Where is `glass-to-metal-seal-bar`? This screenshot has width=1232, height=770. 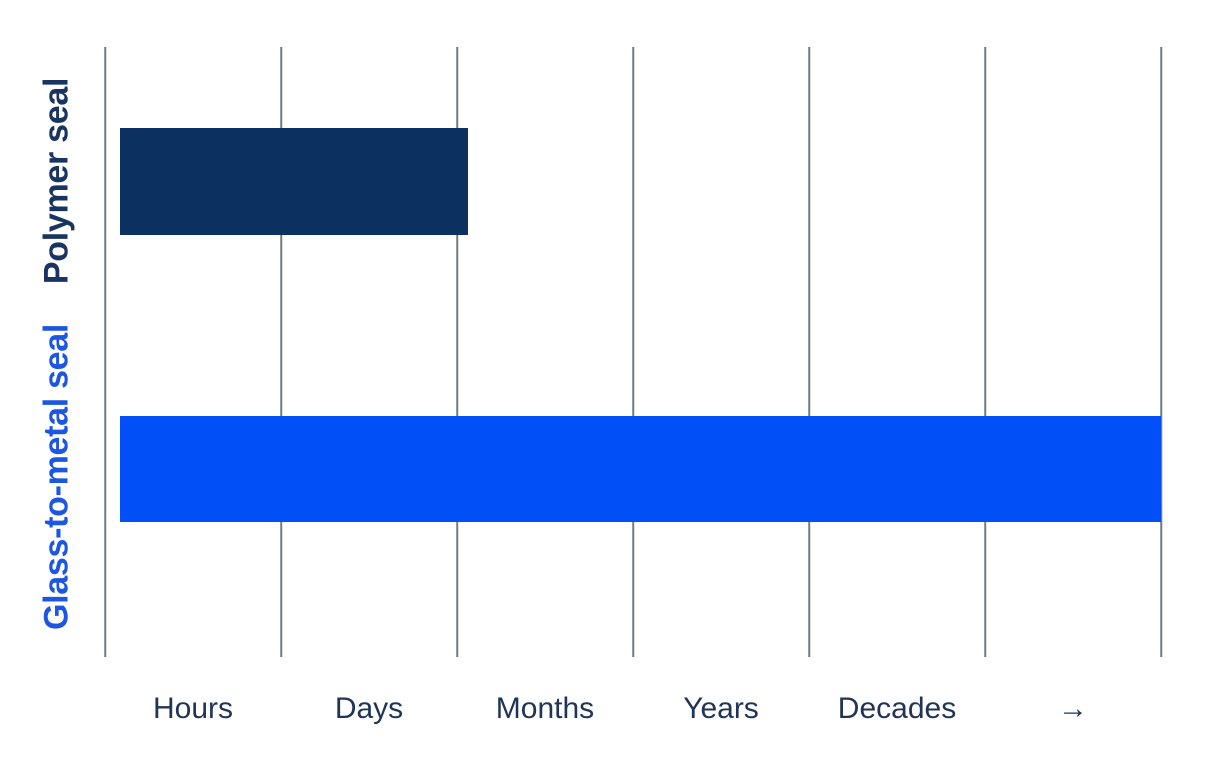
glass-to-metal-seal-bar is located at coordinates (640, 469).